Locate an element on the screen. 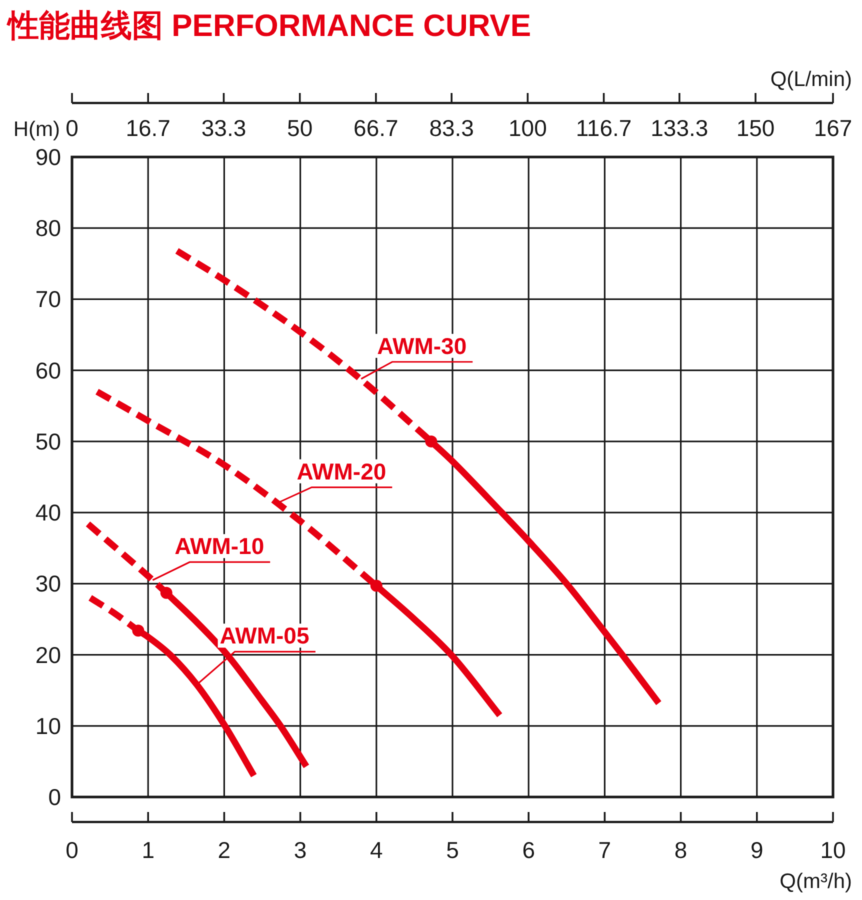 The height and width of the screenshot is (900, 862). y-tick-label: 70 is located at coordinates (48, 299).